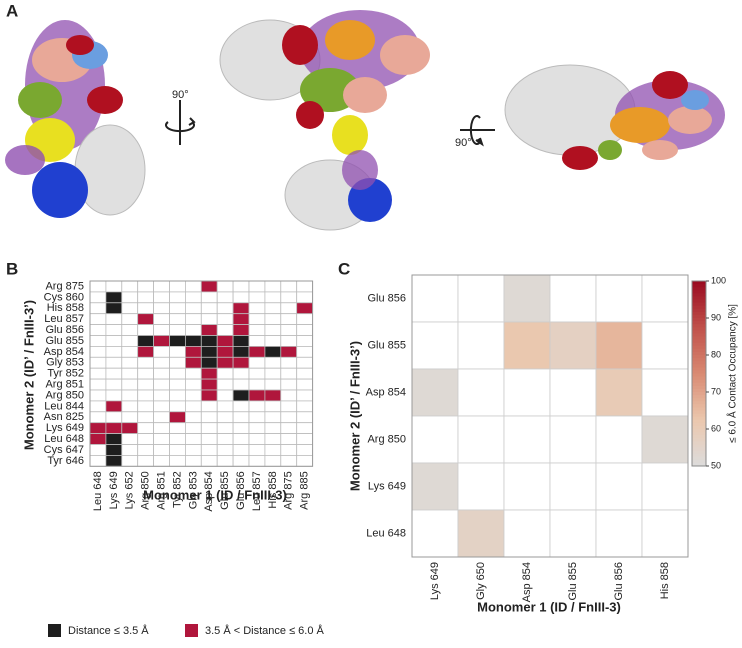 The width and height of the screenshot is (742, 648). What do you see at coordinates (65, 363) in the screenshot?
I see `y-tick-label: Gly 853` at bounding box center [65, 363].